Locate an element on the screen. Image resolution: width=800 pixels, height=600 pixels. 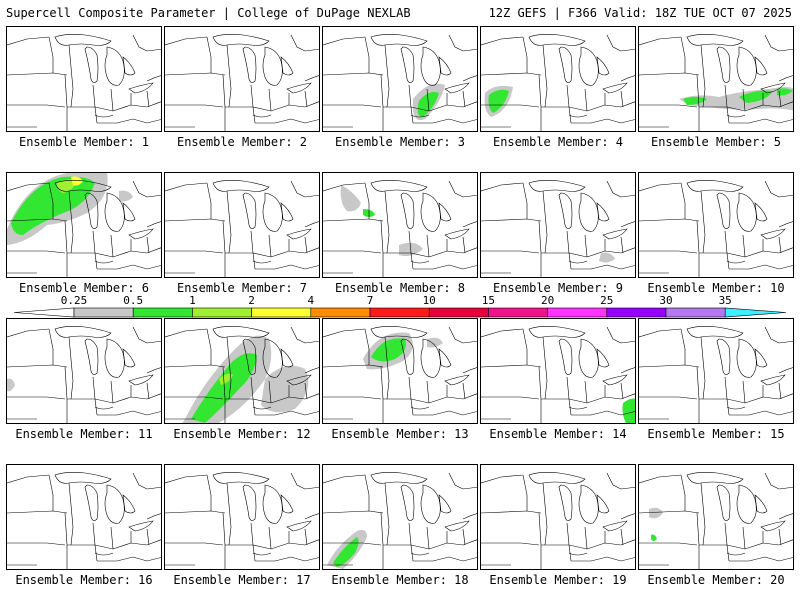
ensemble-member-label: Ensemble Member: 7 is located at coordinates (242, 288).